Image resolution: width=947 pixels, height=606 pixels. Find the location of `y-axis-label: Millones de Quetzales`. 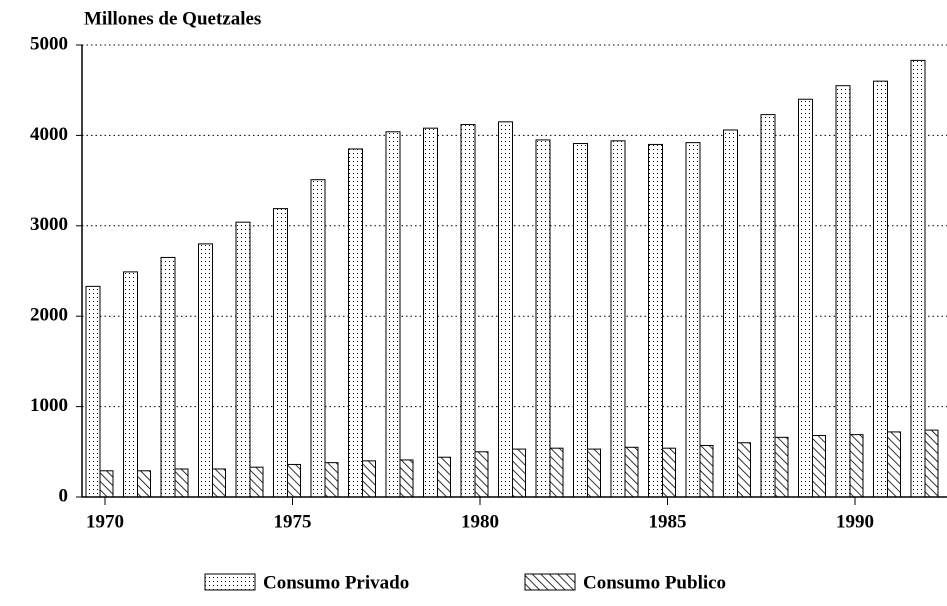

y-axis-label: Millones de Quetzales is located at coordinates (172, 18).